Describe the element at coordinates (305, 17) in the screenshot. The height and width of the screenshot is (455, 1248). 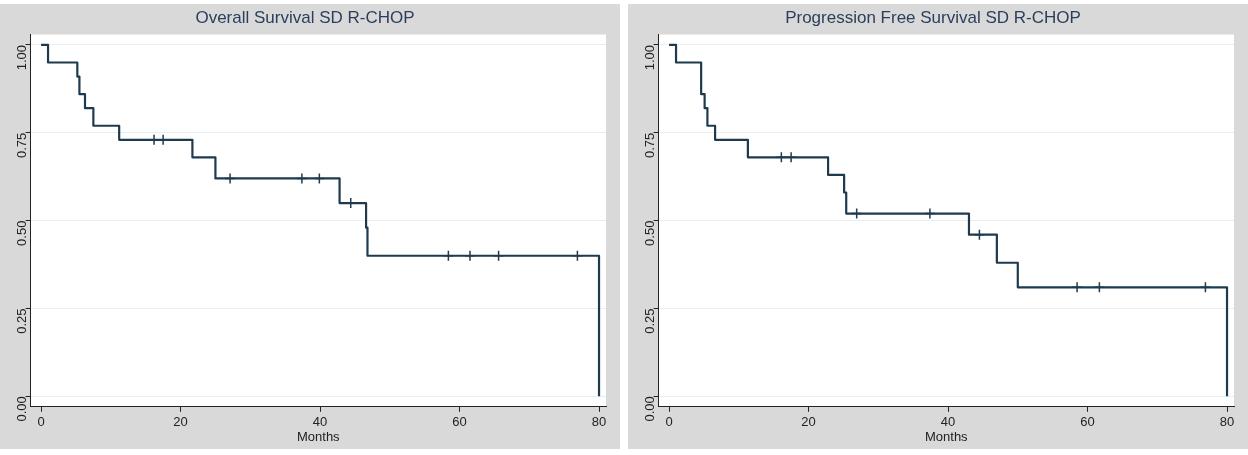
I see `chart-title: Overall Survival SD R-CHOP` at that location.